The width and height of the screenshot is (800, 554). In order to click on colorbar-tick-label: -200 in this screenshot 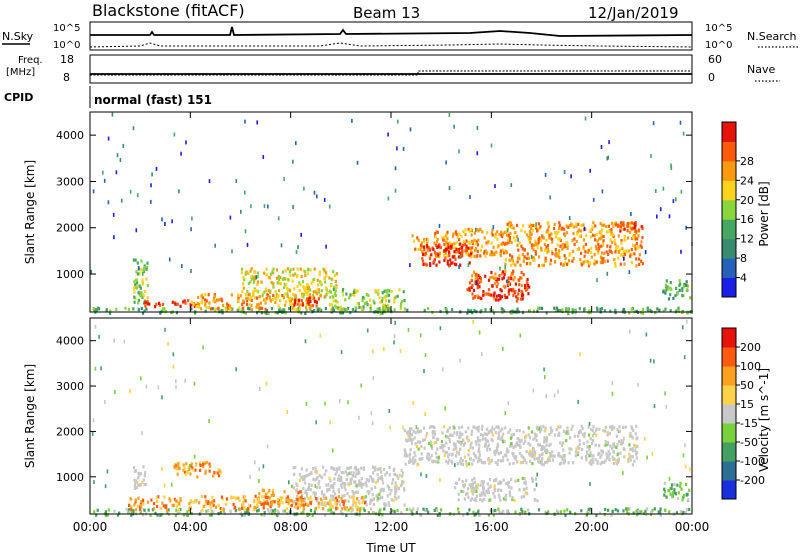, I will do `click(752, 480)`.